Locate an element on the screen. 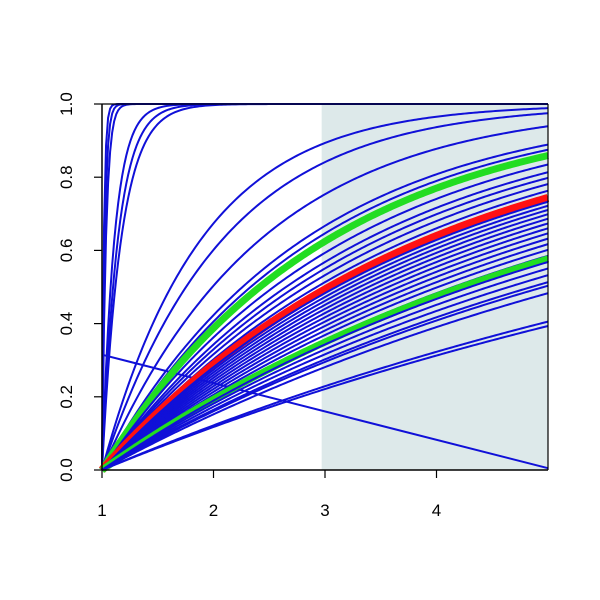 Image resolution: width=600 pixels, height=600 pixels. y-tick-label-3: 0.6 is located at coordinates (66, 251).